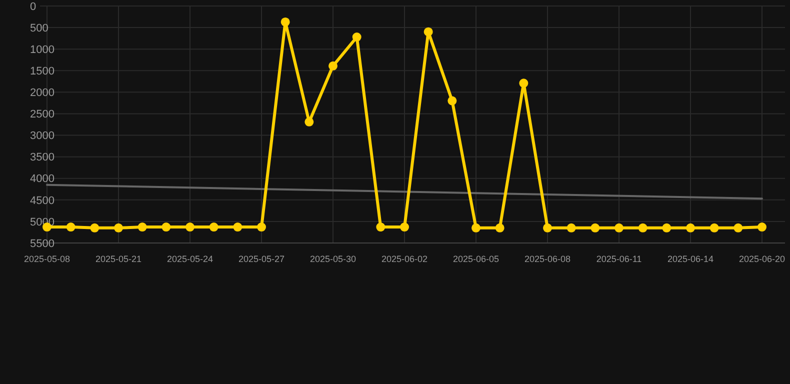 The height and width of the screenshot is (384, 790). What do you see at coordinates (333, 259) in the screenshot?
I see `x-tick-label: 2025-05-30` at bounding box center [333, 259].